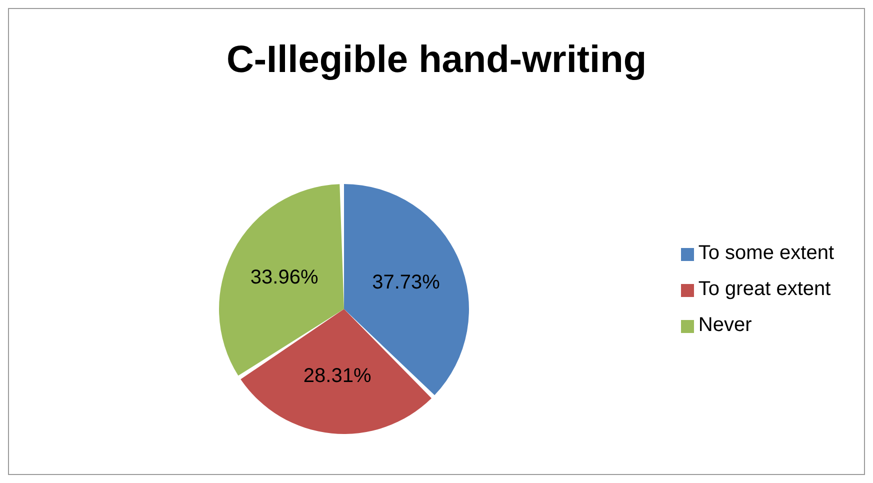  I want to click on pie-slice, so click(336, 371).